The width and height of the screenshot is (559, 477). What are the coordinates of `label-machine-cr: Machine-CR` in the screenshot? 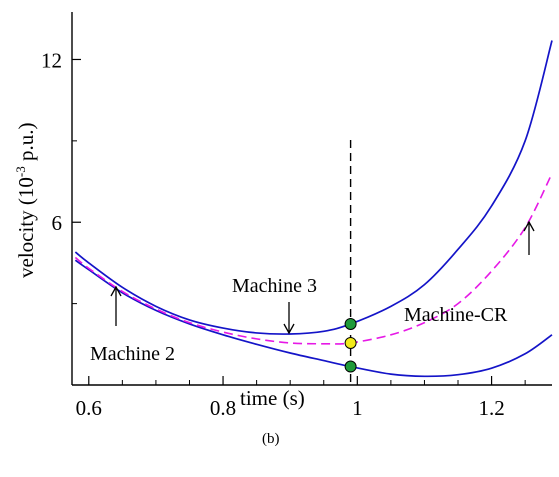 It's located at (456, 315).